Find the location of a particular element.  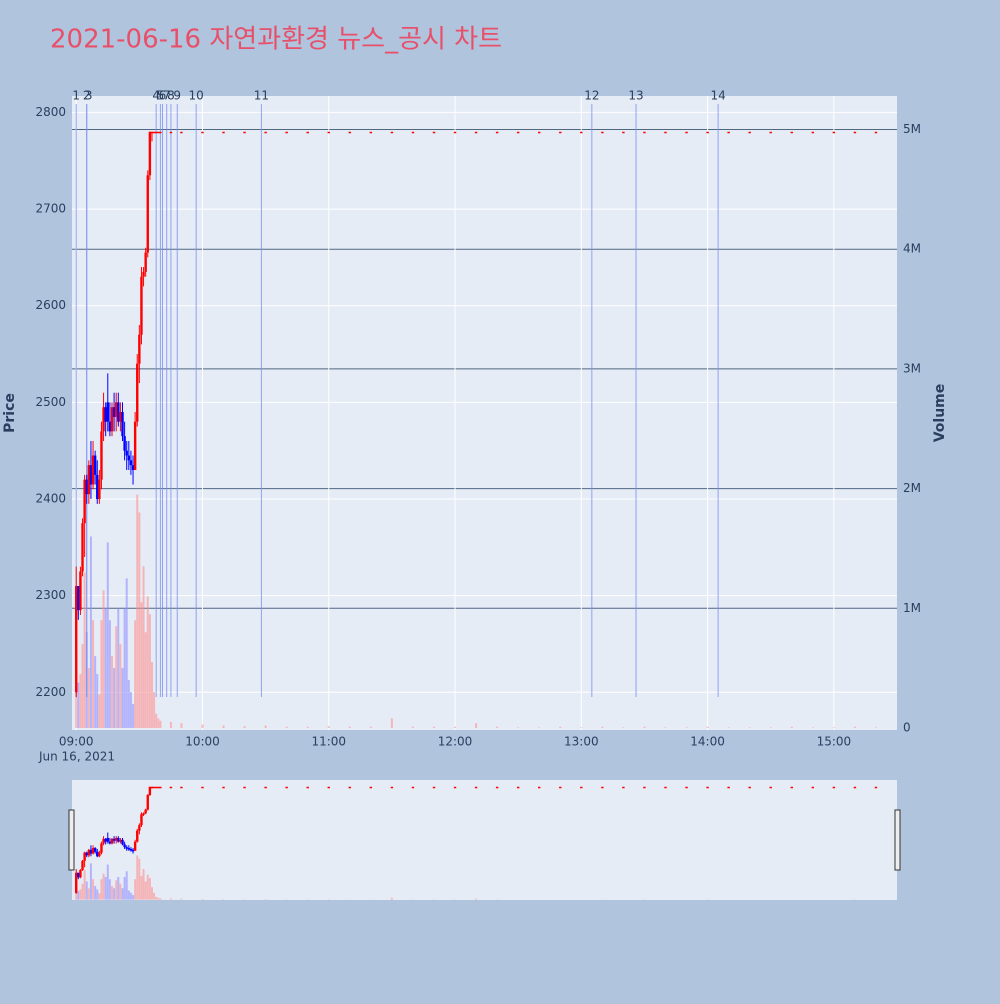

news-label: 9 is located at coordinates (177, 96).